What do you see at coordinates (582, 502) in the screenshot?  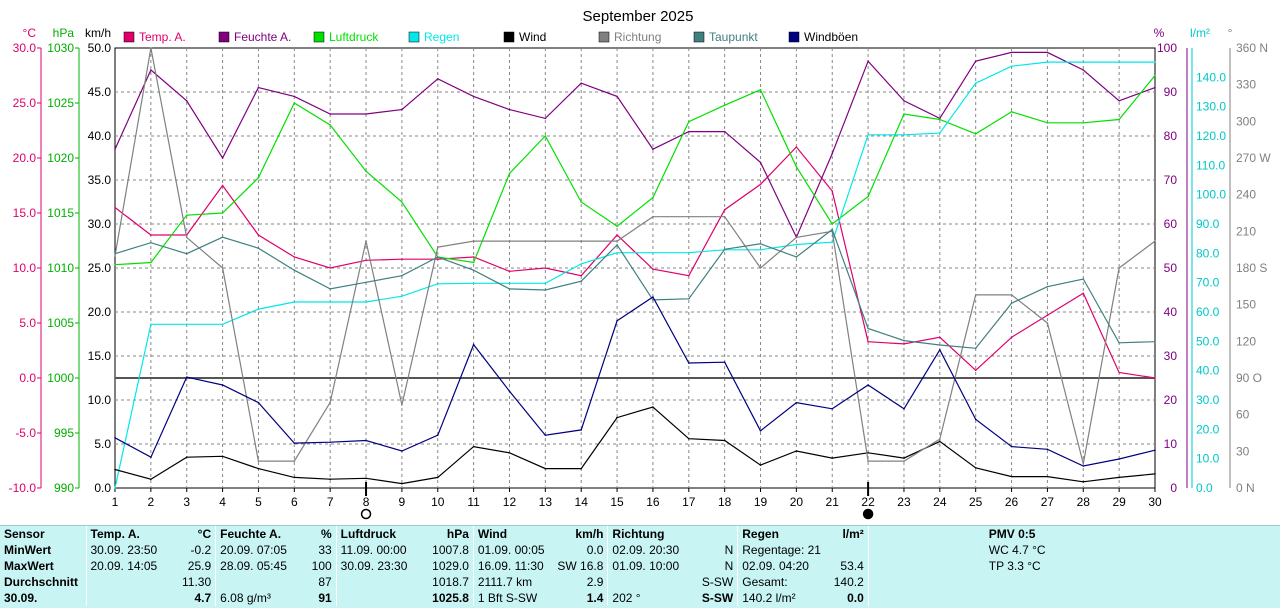 I see `x-tick-label: 14` at bounding box center [582, 502].